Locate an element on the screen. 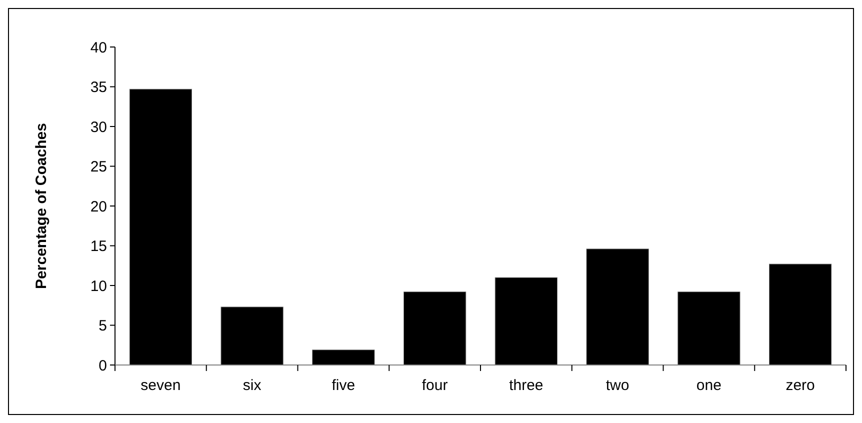 This screenshot has height=423, width=862. x-tick-label: zero is located at coordinates (800, 385).